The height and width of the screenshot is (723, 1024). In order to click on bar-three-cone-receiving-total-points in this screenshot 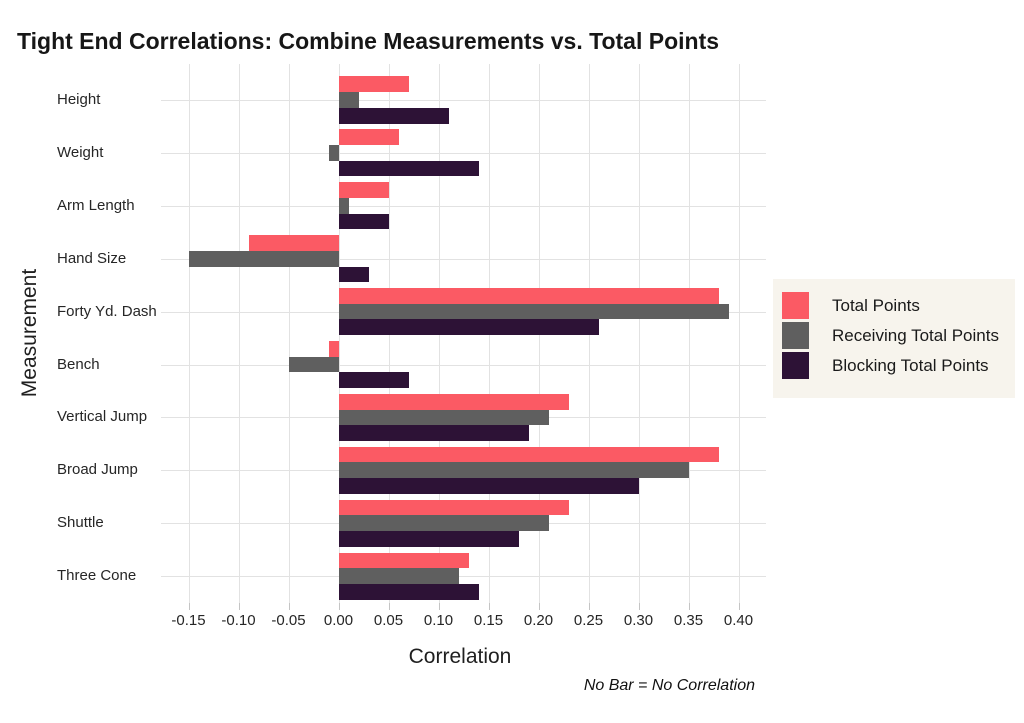, I will do `click(398, 576)`.